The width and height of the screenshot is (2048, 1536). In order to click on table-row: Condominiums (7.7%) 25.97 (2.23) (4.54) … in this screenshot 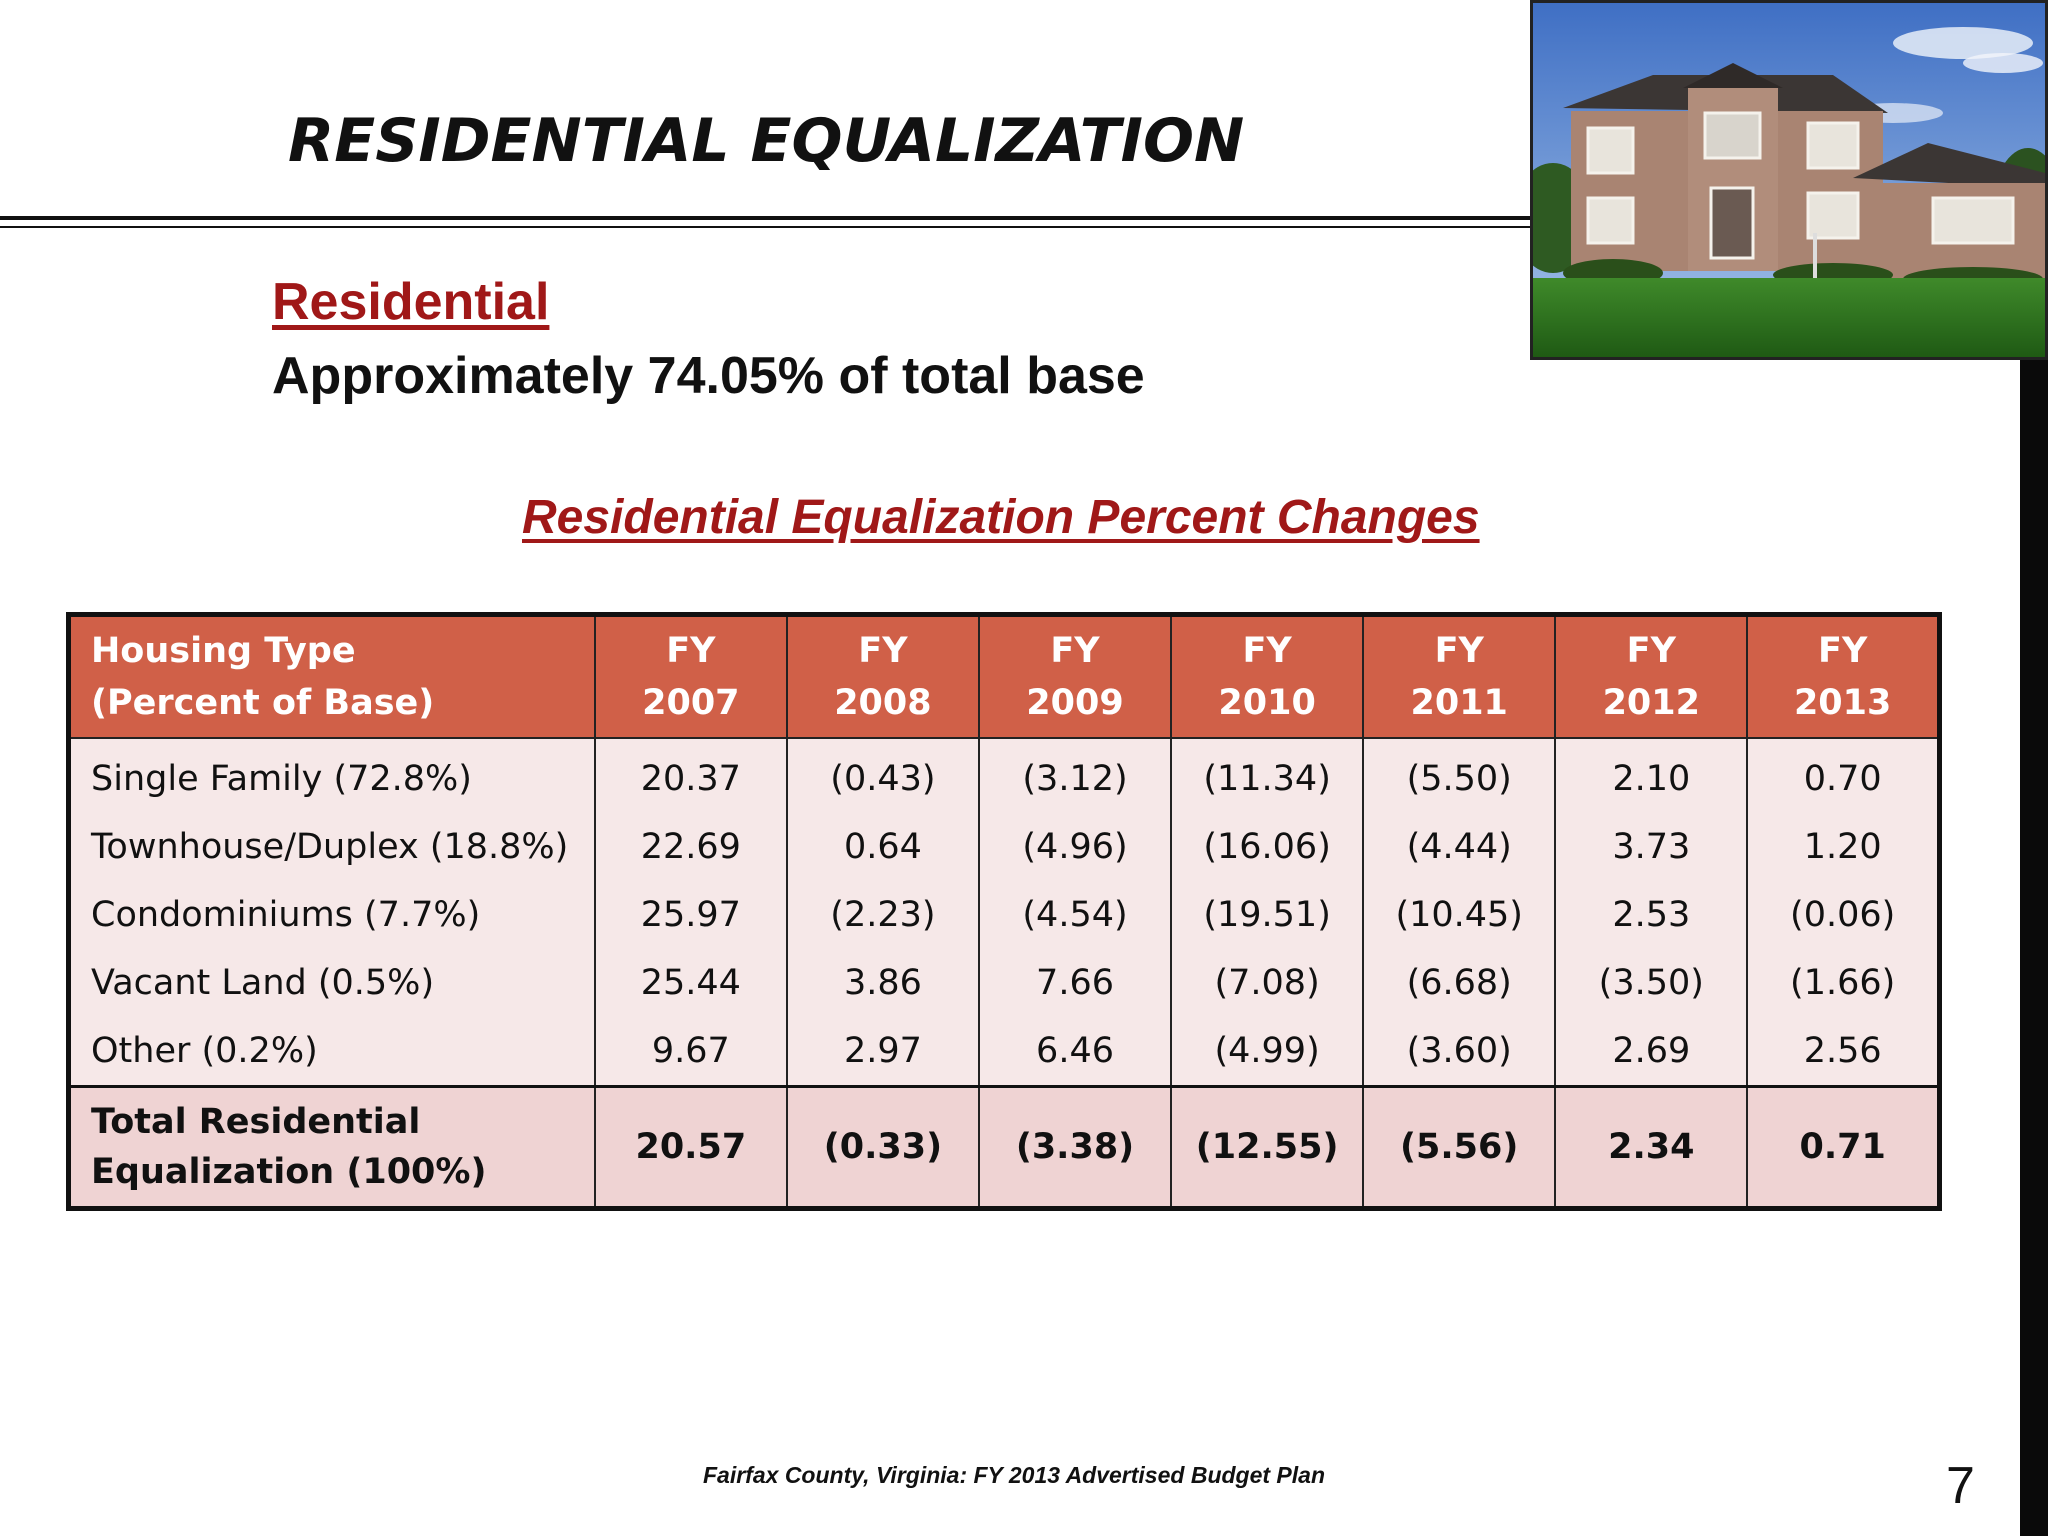, I will do `click(1004, 915)`.